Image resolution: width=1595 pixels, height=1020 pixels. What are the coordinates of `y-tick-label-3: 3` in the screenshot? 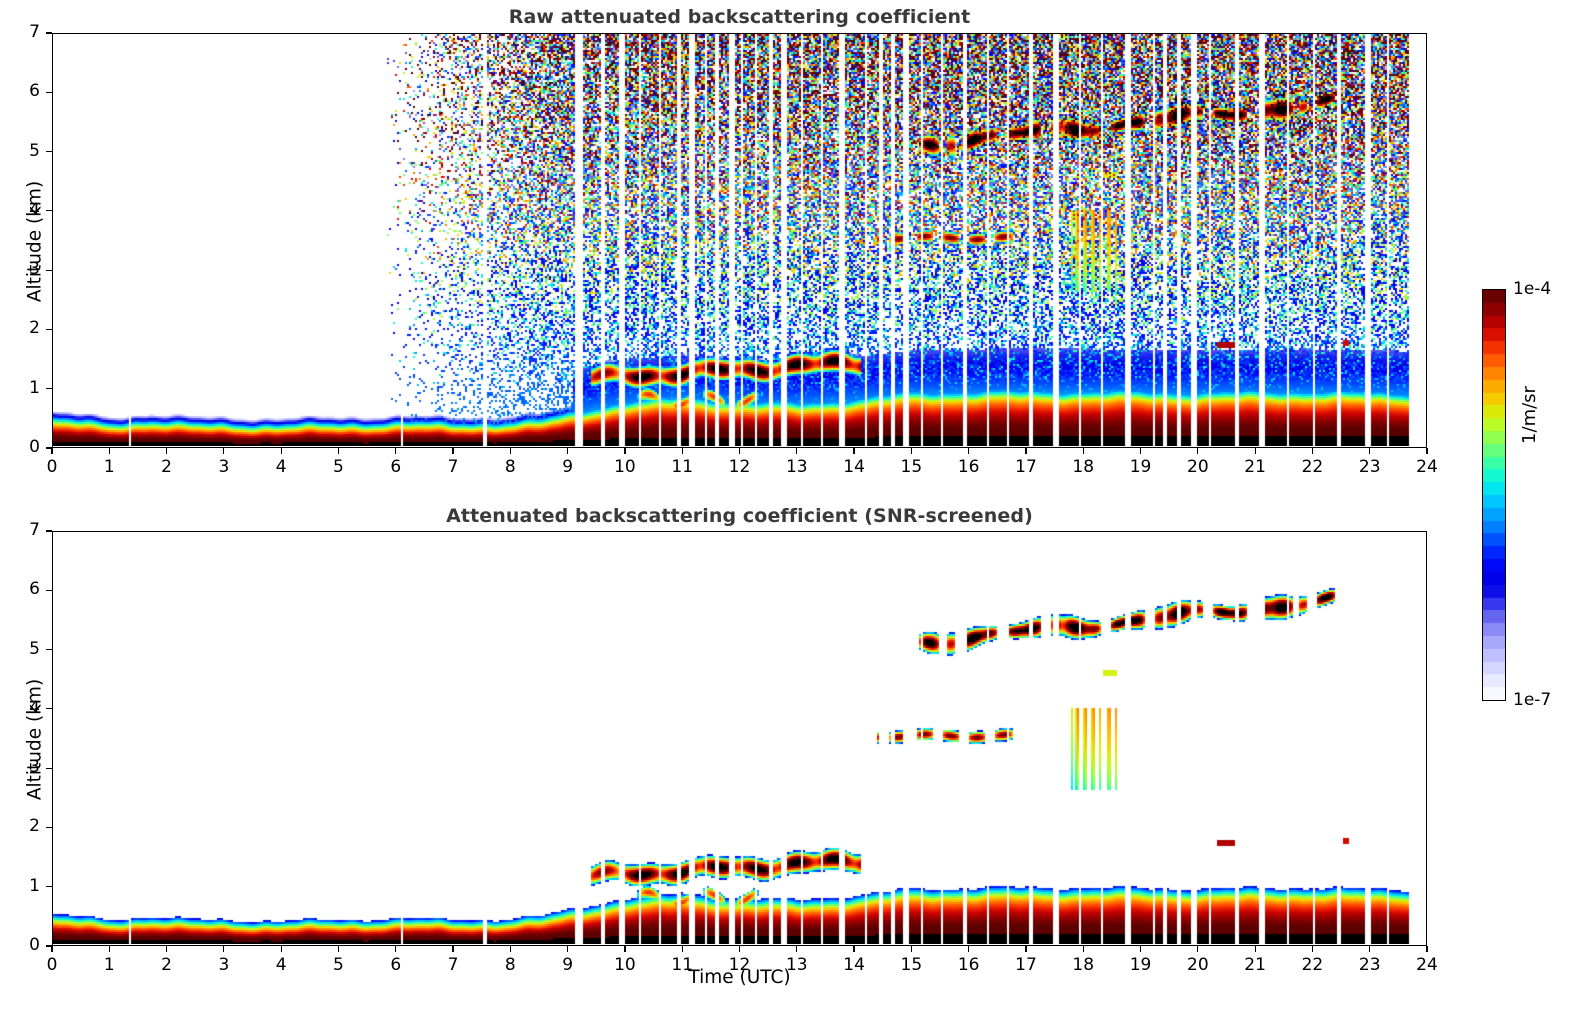 It's located at (34, 269).